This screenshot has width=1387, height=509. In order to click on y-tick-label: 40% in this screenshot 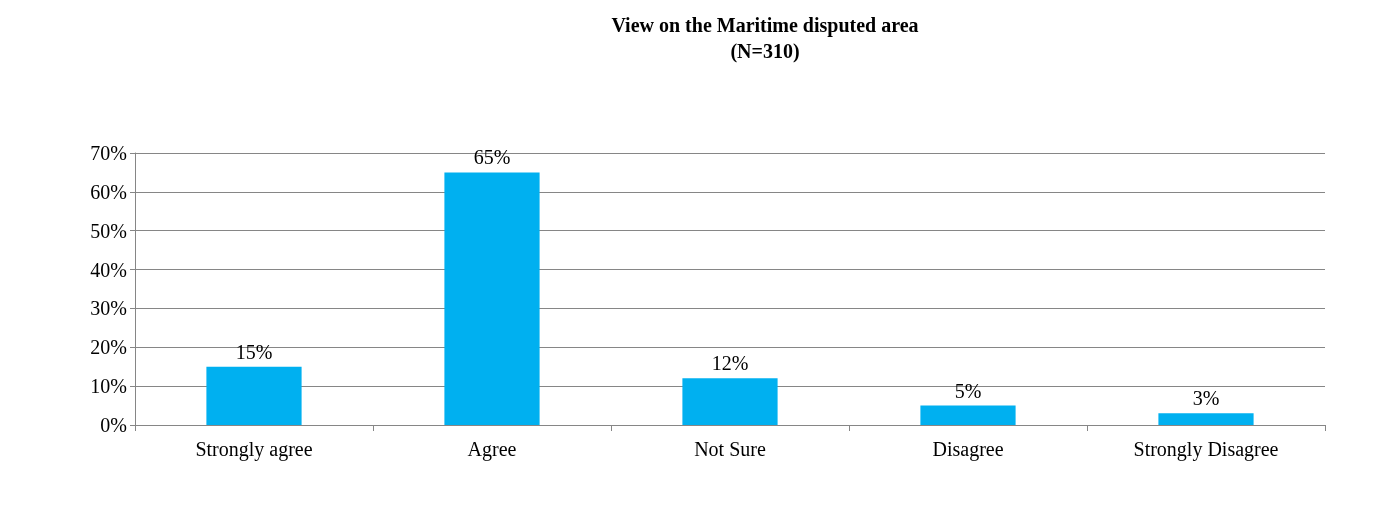, I will do `click(108, 269)`.